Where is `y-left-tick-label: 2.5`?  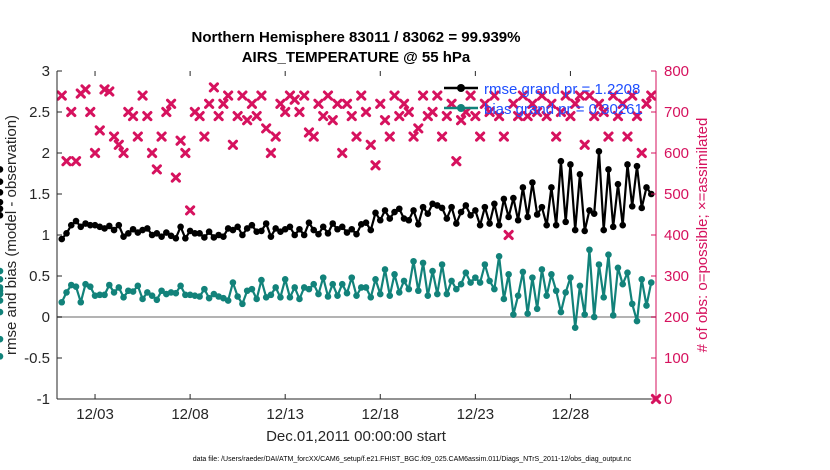
y-left-tick-label: 2.5 is located at coordinates (39, 112).